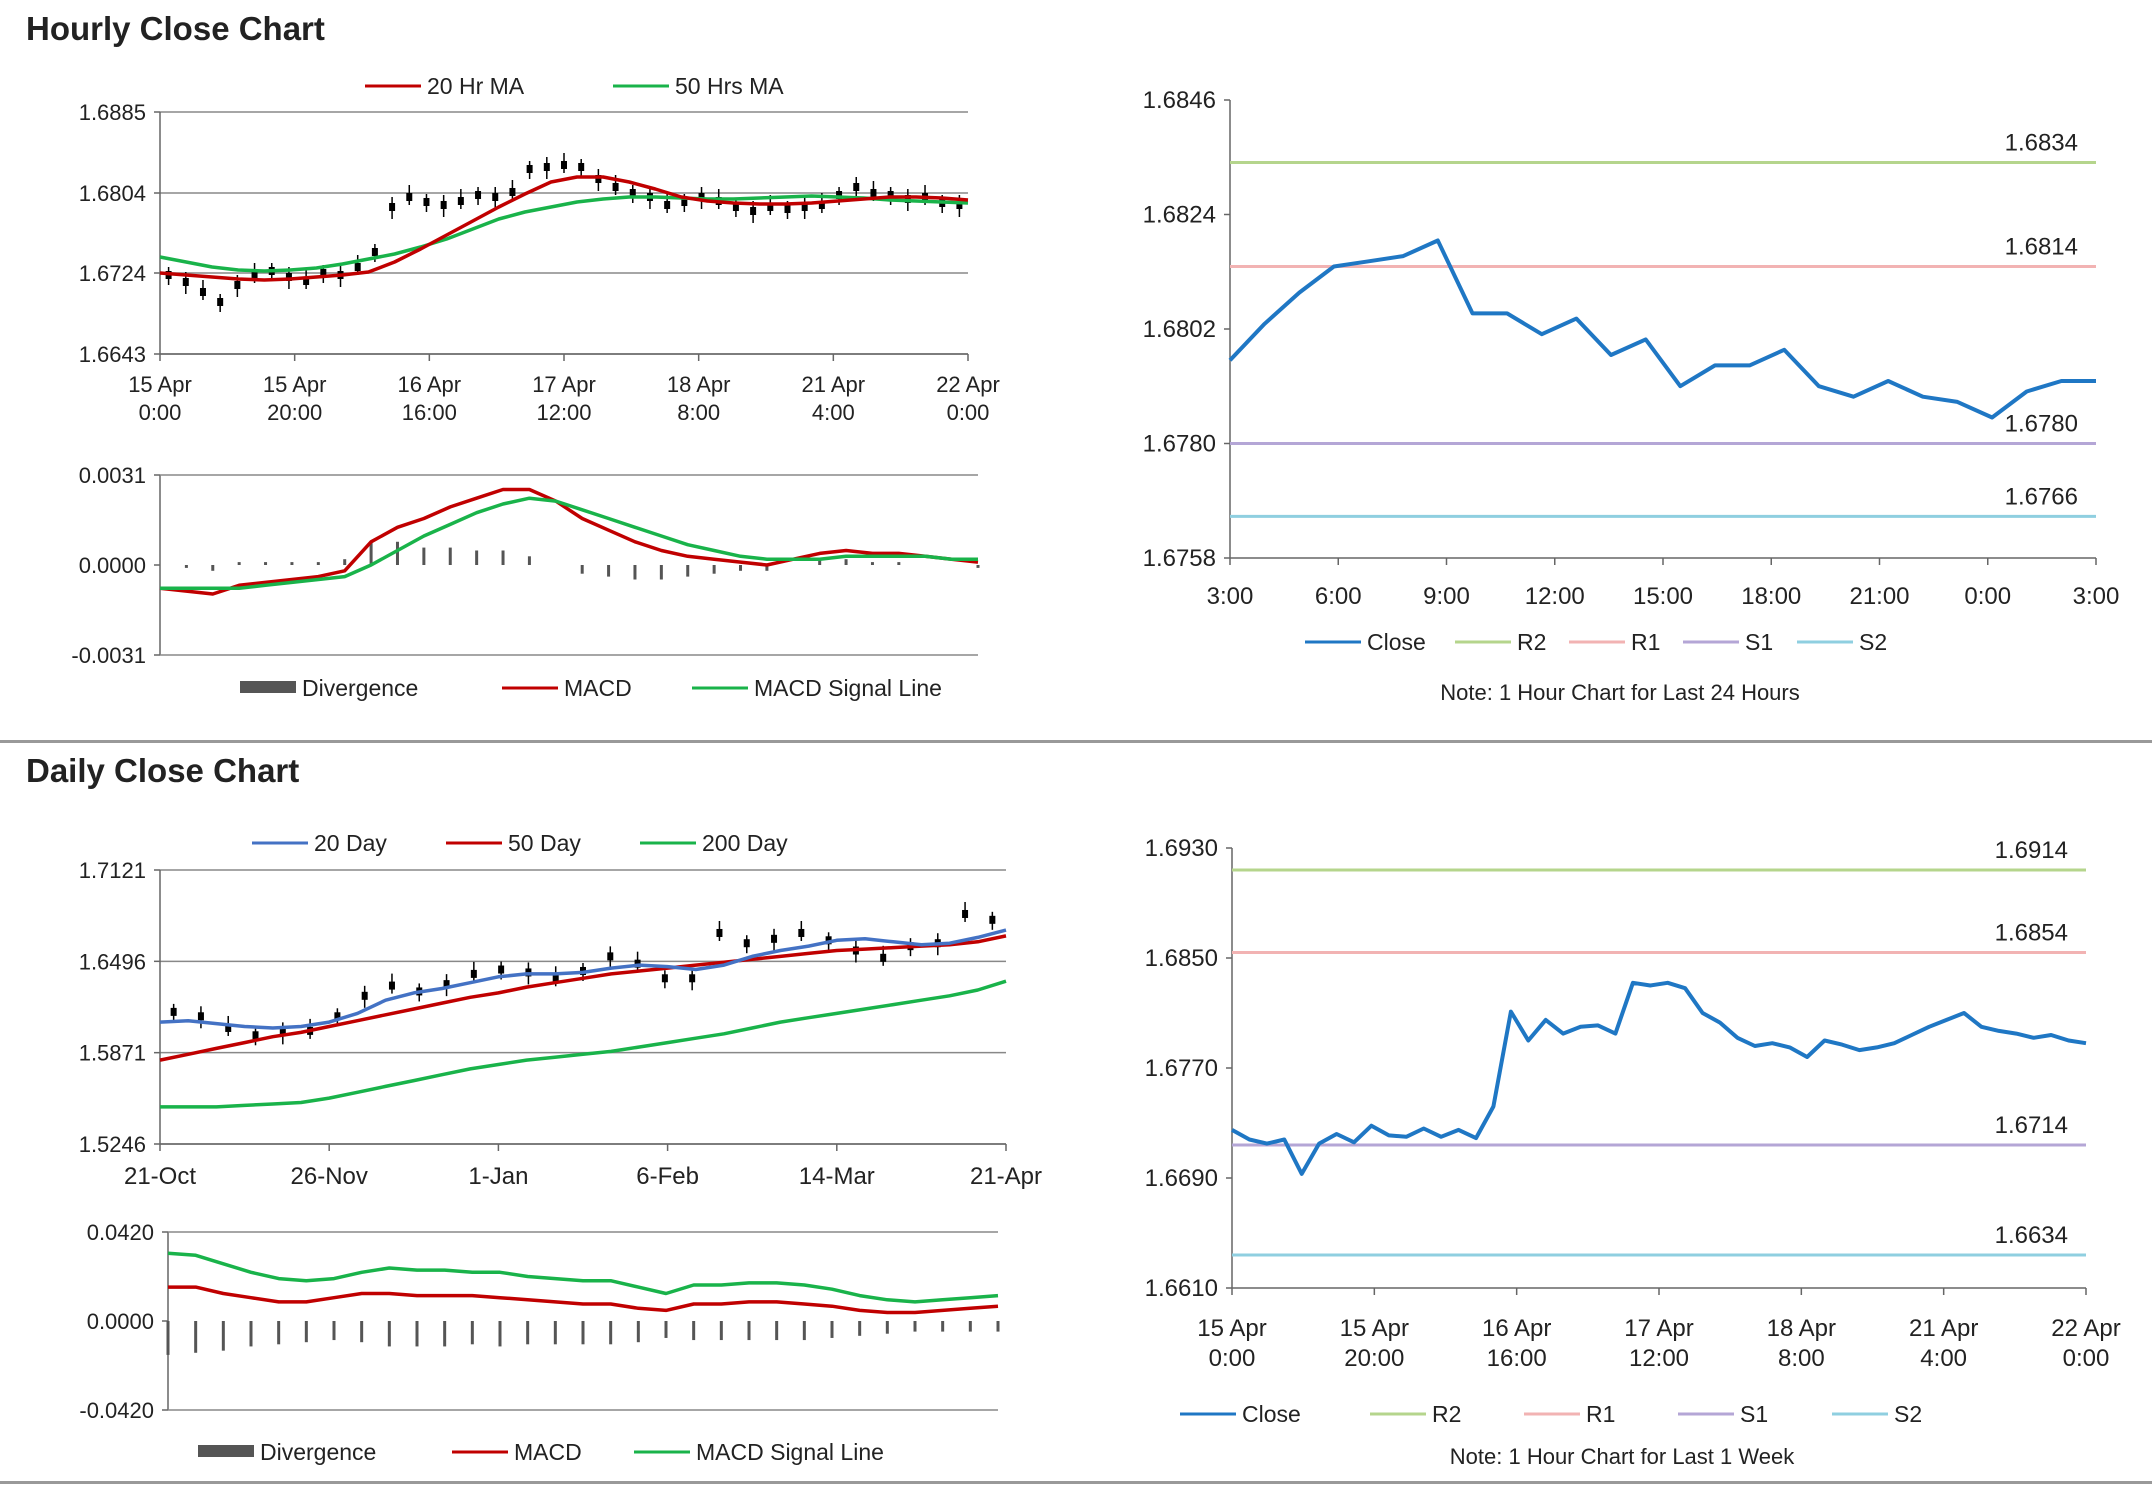 This screenshot has height=1485, width=2152. What do you see at coordinates (116, 1410) in the screenshot?
I see `daily-macd-tick-label: -0.0420` at bounding box center [116, 1410].